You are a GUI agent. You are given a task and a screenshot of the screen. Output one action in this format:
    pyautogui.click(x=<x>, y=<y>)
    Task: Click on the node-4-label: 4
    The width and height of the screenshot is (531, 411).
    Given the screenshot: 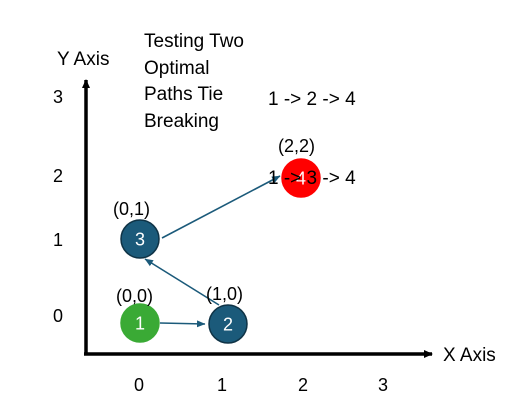 What is the action you would take?
    pyautogui.click(x=301, y=179)
    